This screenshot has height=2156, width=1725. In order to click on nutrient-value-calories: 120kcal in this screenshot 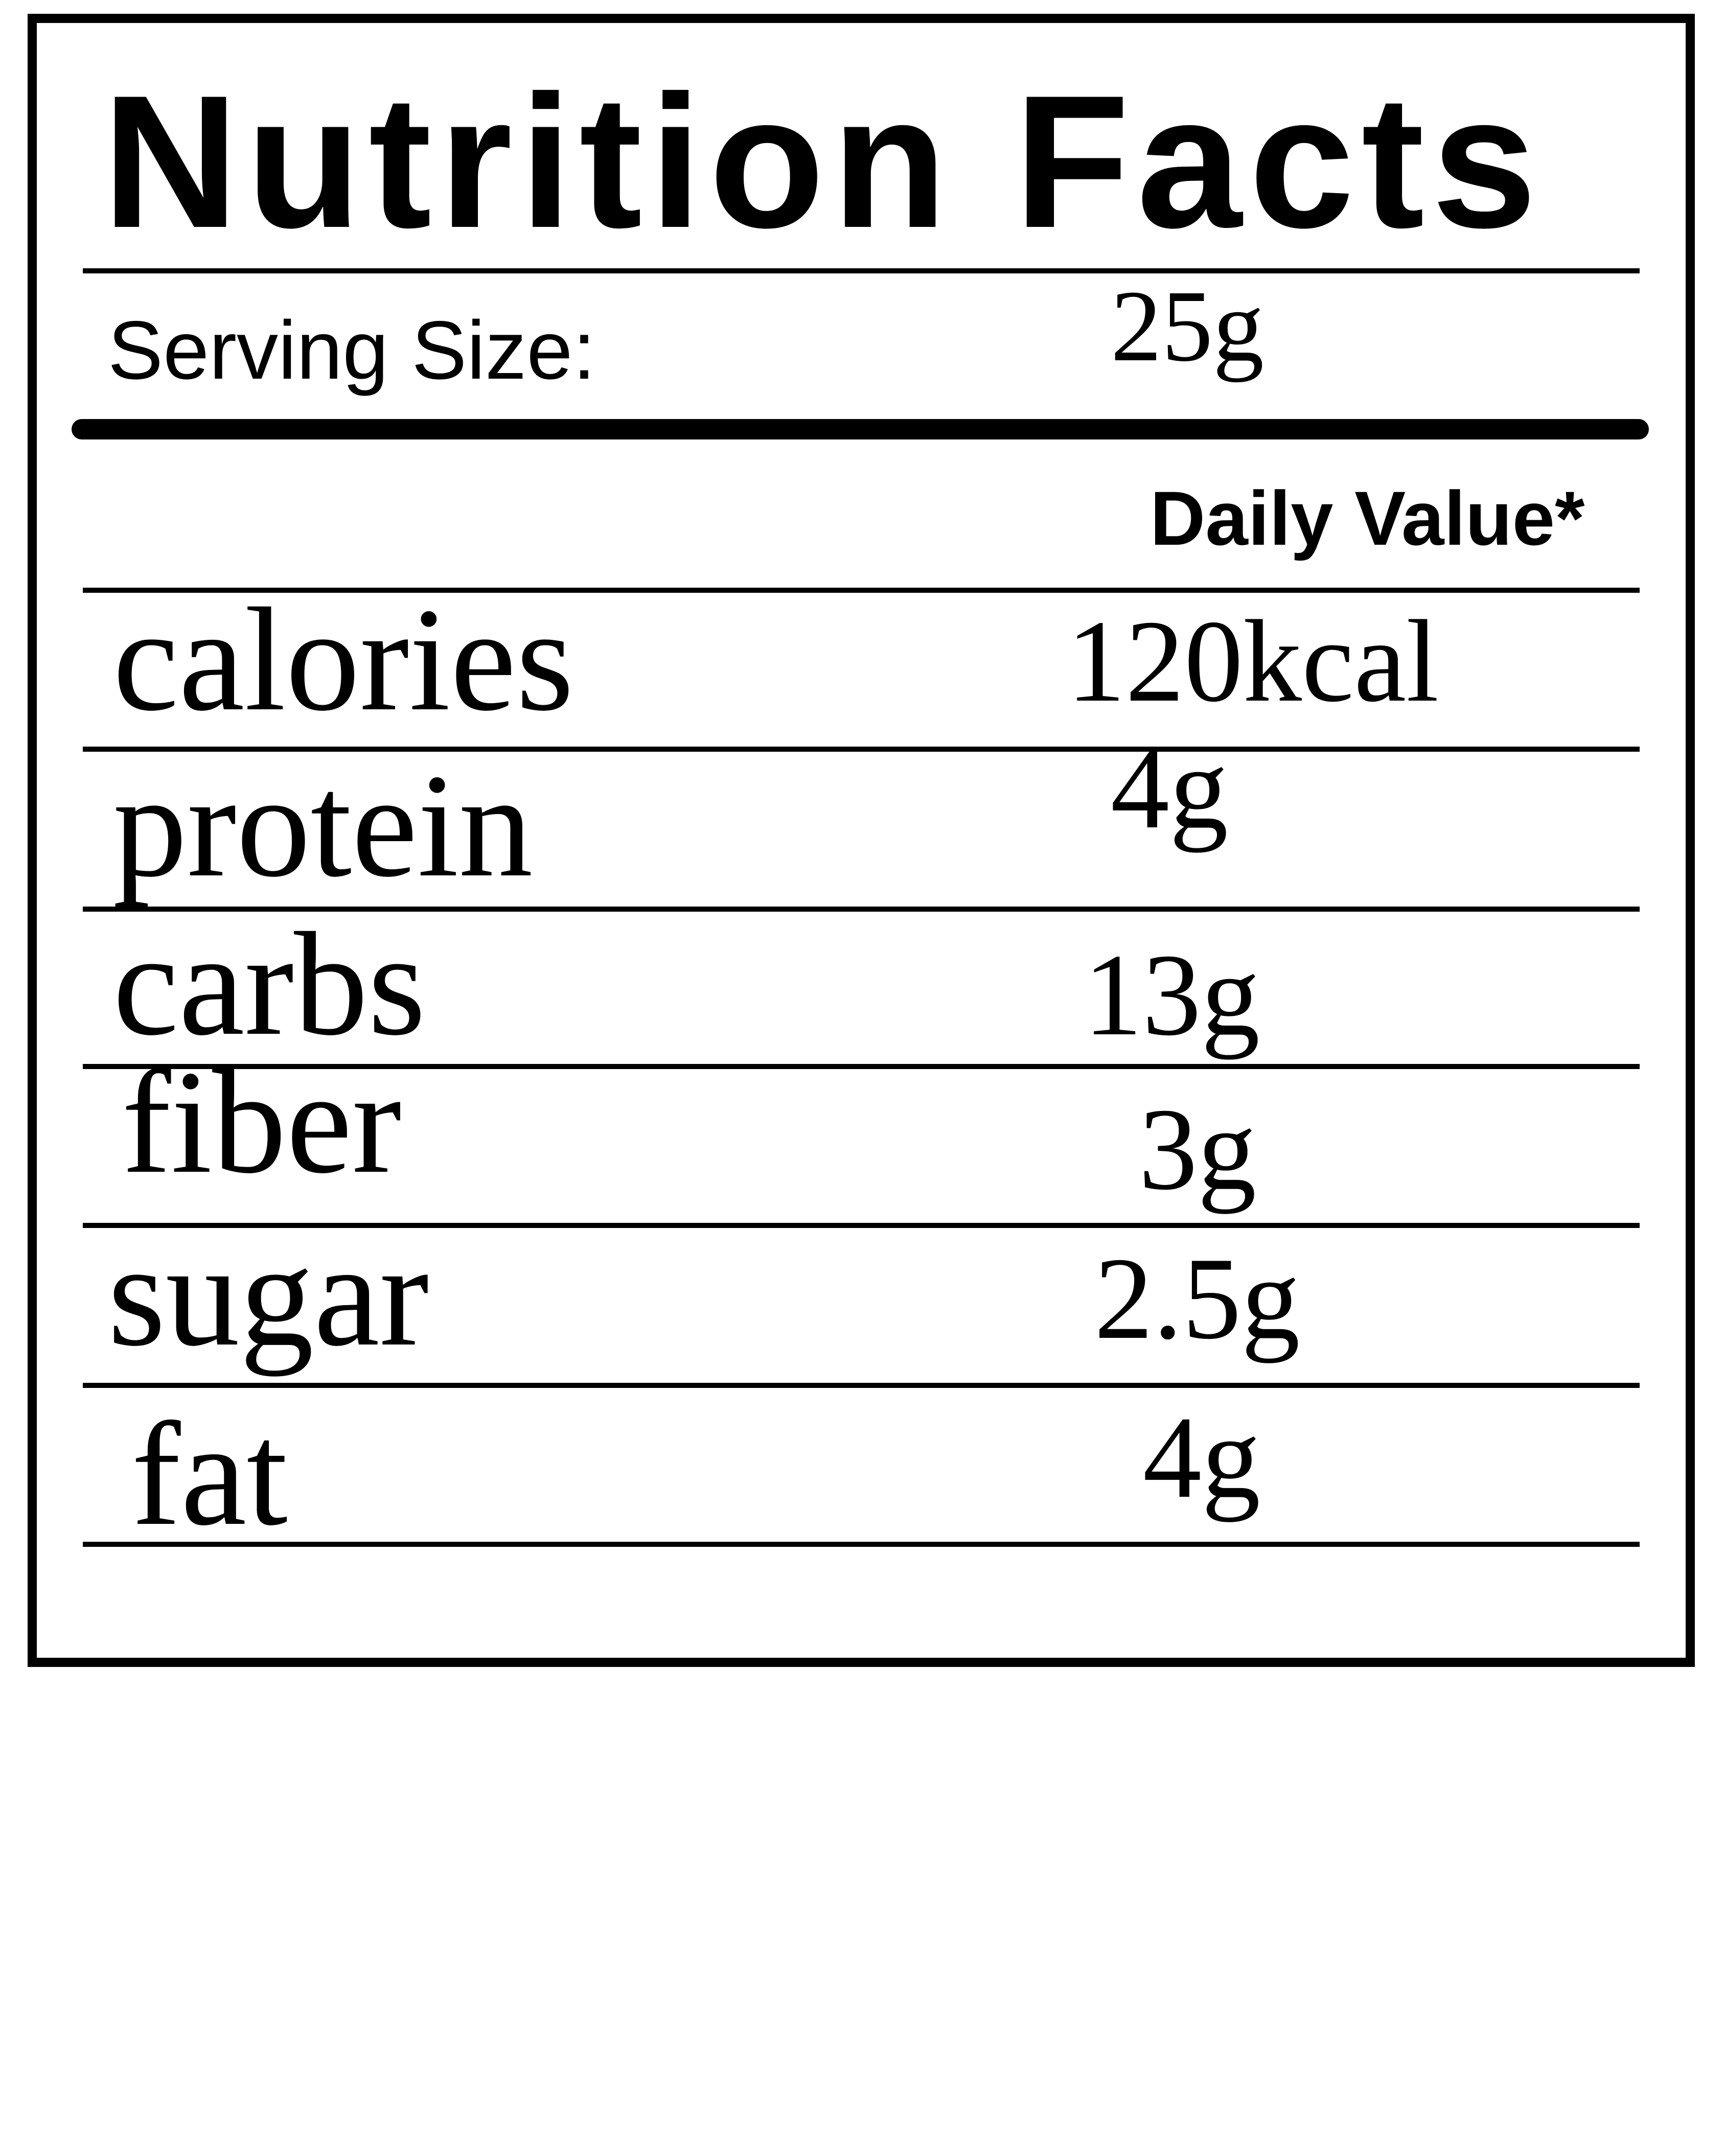, I will do `click(1253, 661)`.